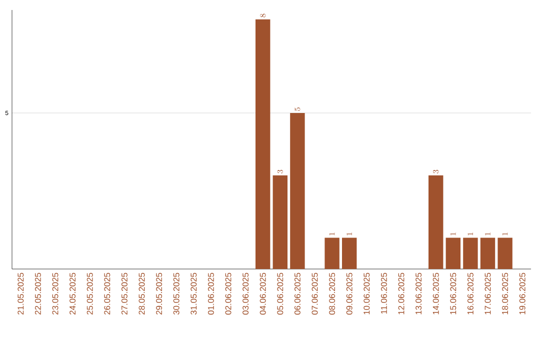 Image resolution: width=540 pixels, height=340 pixels. I want to click on x-tick-label: 29.05.2025, so click(159, 293).